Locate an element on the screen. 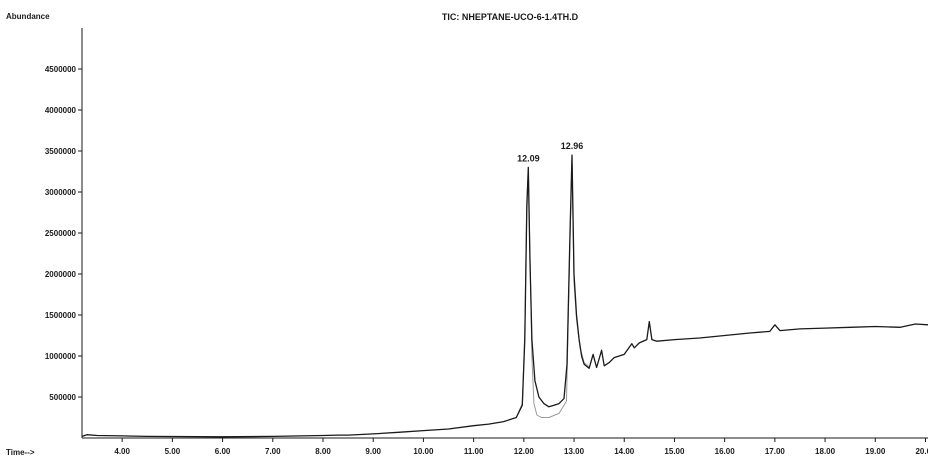  x-tick-label: 17.00 is located at coordinates (775, 451).